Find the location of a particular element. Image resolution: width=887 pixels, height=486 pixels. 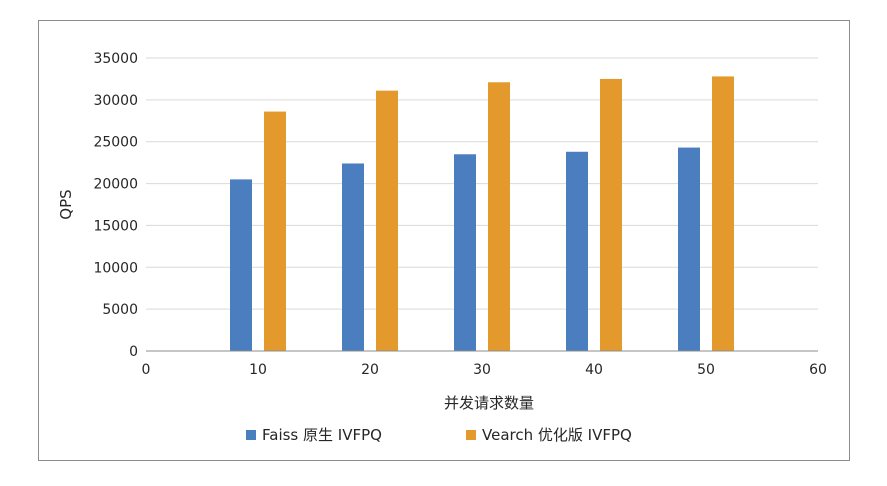

y-tick-label: 15000 is located at coordinates (115, 226).